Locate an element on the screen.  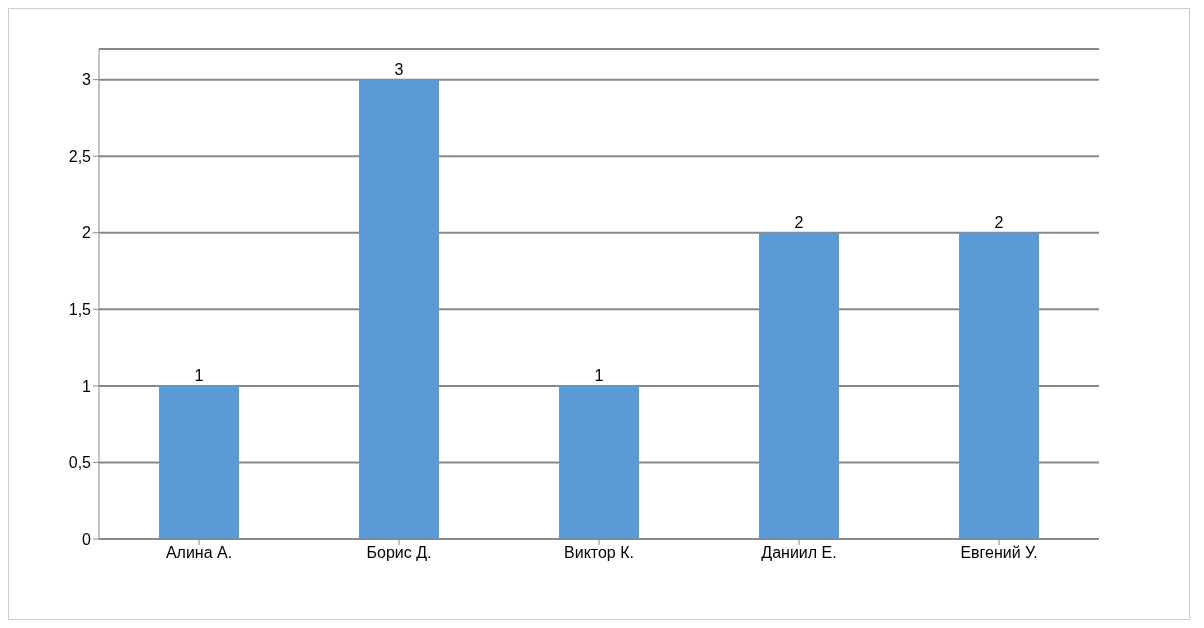
data-label: 3 is located at coordinates (399, 69).